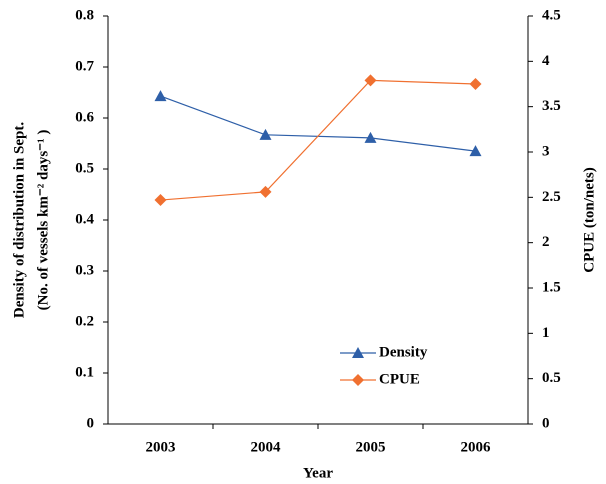 The image size is (606, 484). What do you see at coordinates (84, 168) in the screenshot?
I see `y-tick-label: 0.5` at bounding box center [84, 168].